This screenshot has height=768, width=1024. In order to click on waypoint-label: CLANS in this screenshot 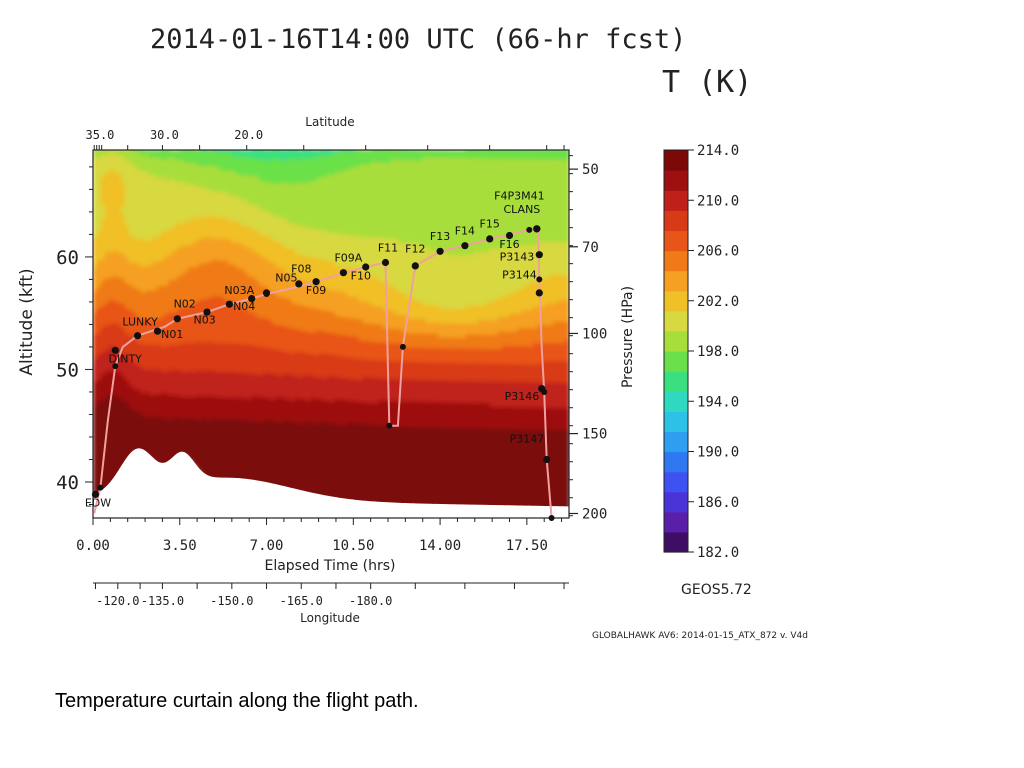, I will do `click(521, 209)`.